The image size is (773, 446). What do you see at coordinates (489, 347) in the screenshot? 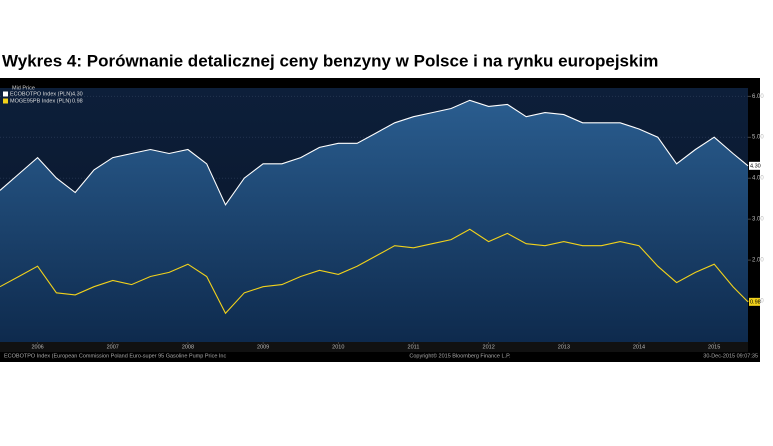
I see `x-tick-label: 2012` at bounding box center [489, 347].